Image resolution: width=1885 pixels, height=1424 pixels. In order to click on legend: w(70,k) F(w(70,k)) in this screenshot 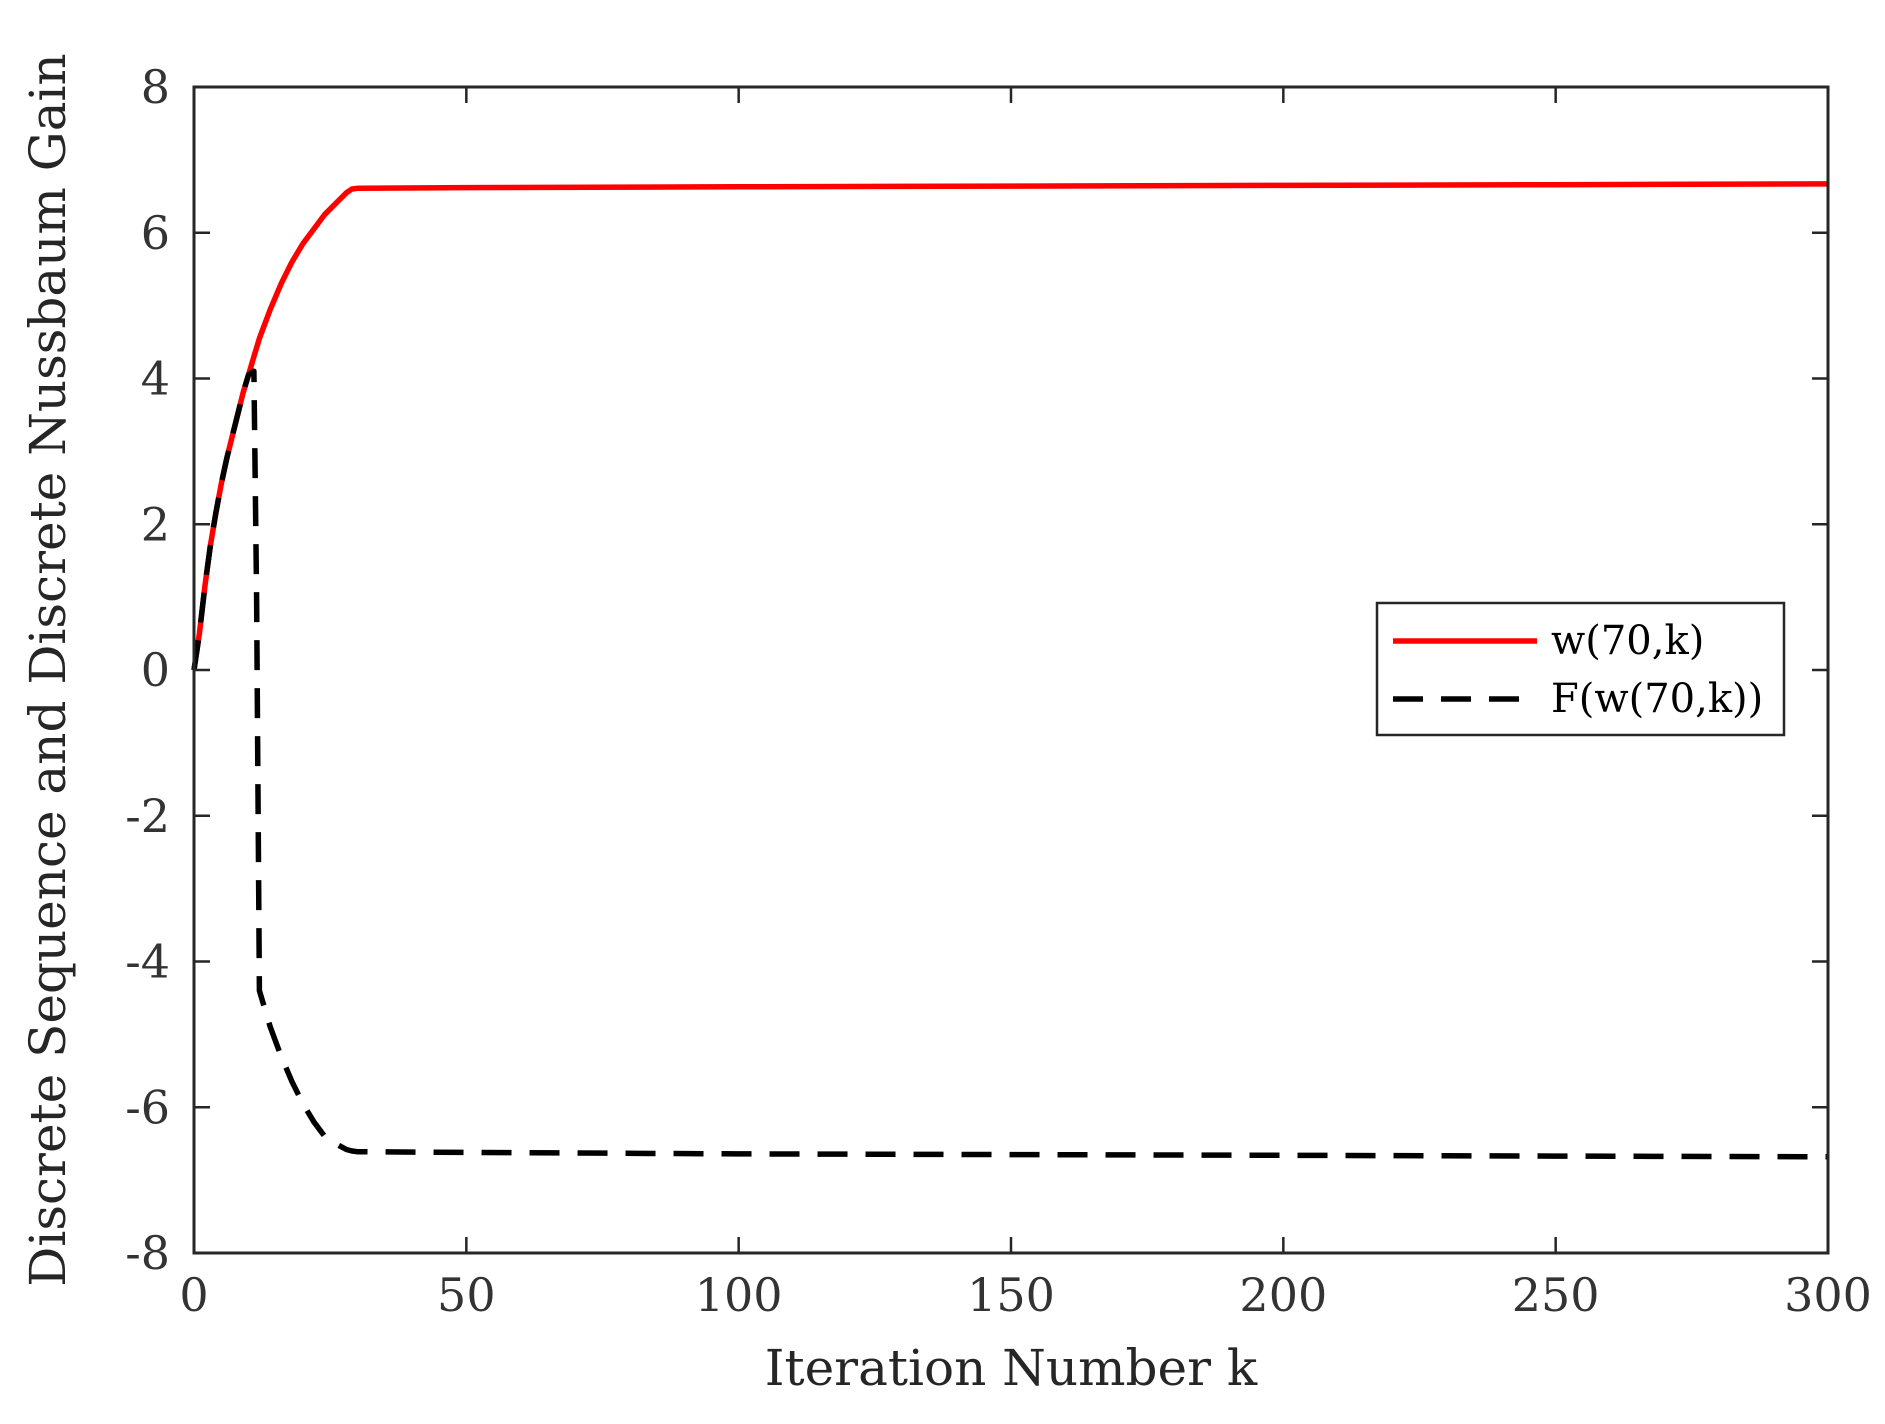, I will do `click(1580, 669)`.